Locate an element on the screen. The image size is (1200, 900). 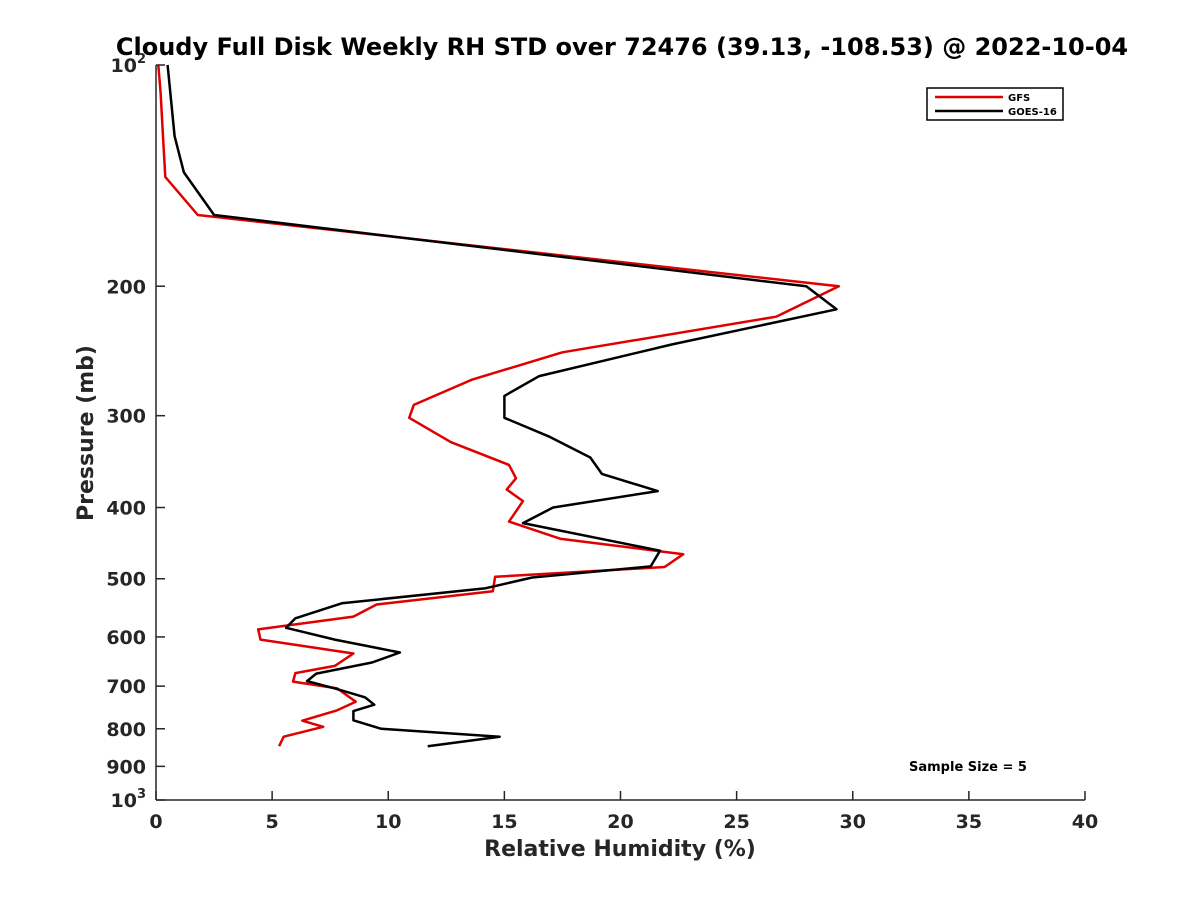
y-tick-label: 10² is located at coordinates (129, 64).